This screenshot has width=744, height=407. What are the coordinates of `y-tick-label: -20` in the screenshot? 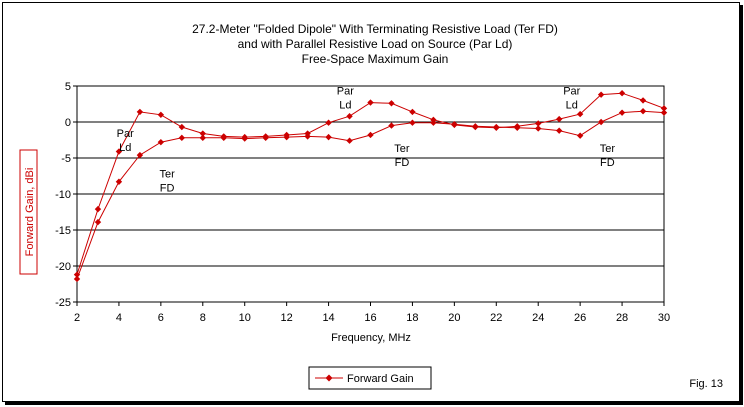 It's located at (63, 267).